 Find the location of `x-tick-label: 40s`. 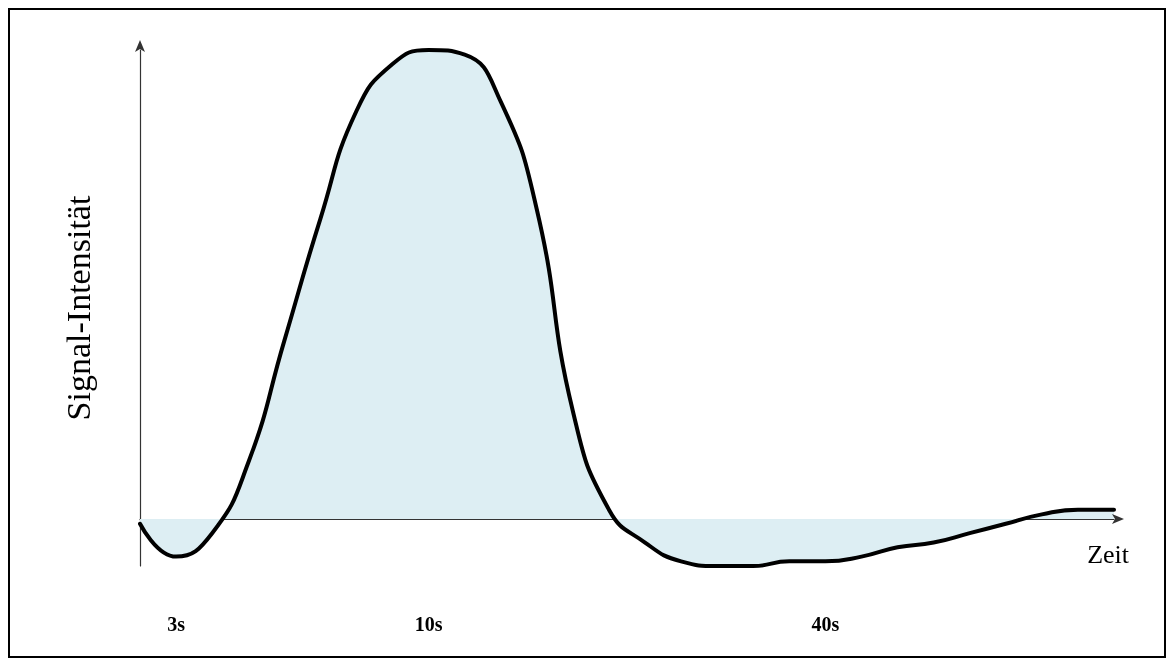

x-tick-label: 40s is located at coordinates (825, 624).